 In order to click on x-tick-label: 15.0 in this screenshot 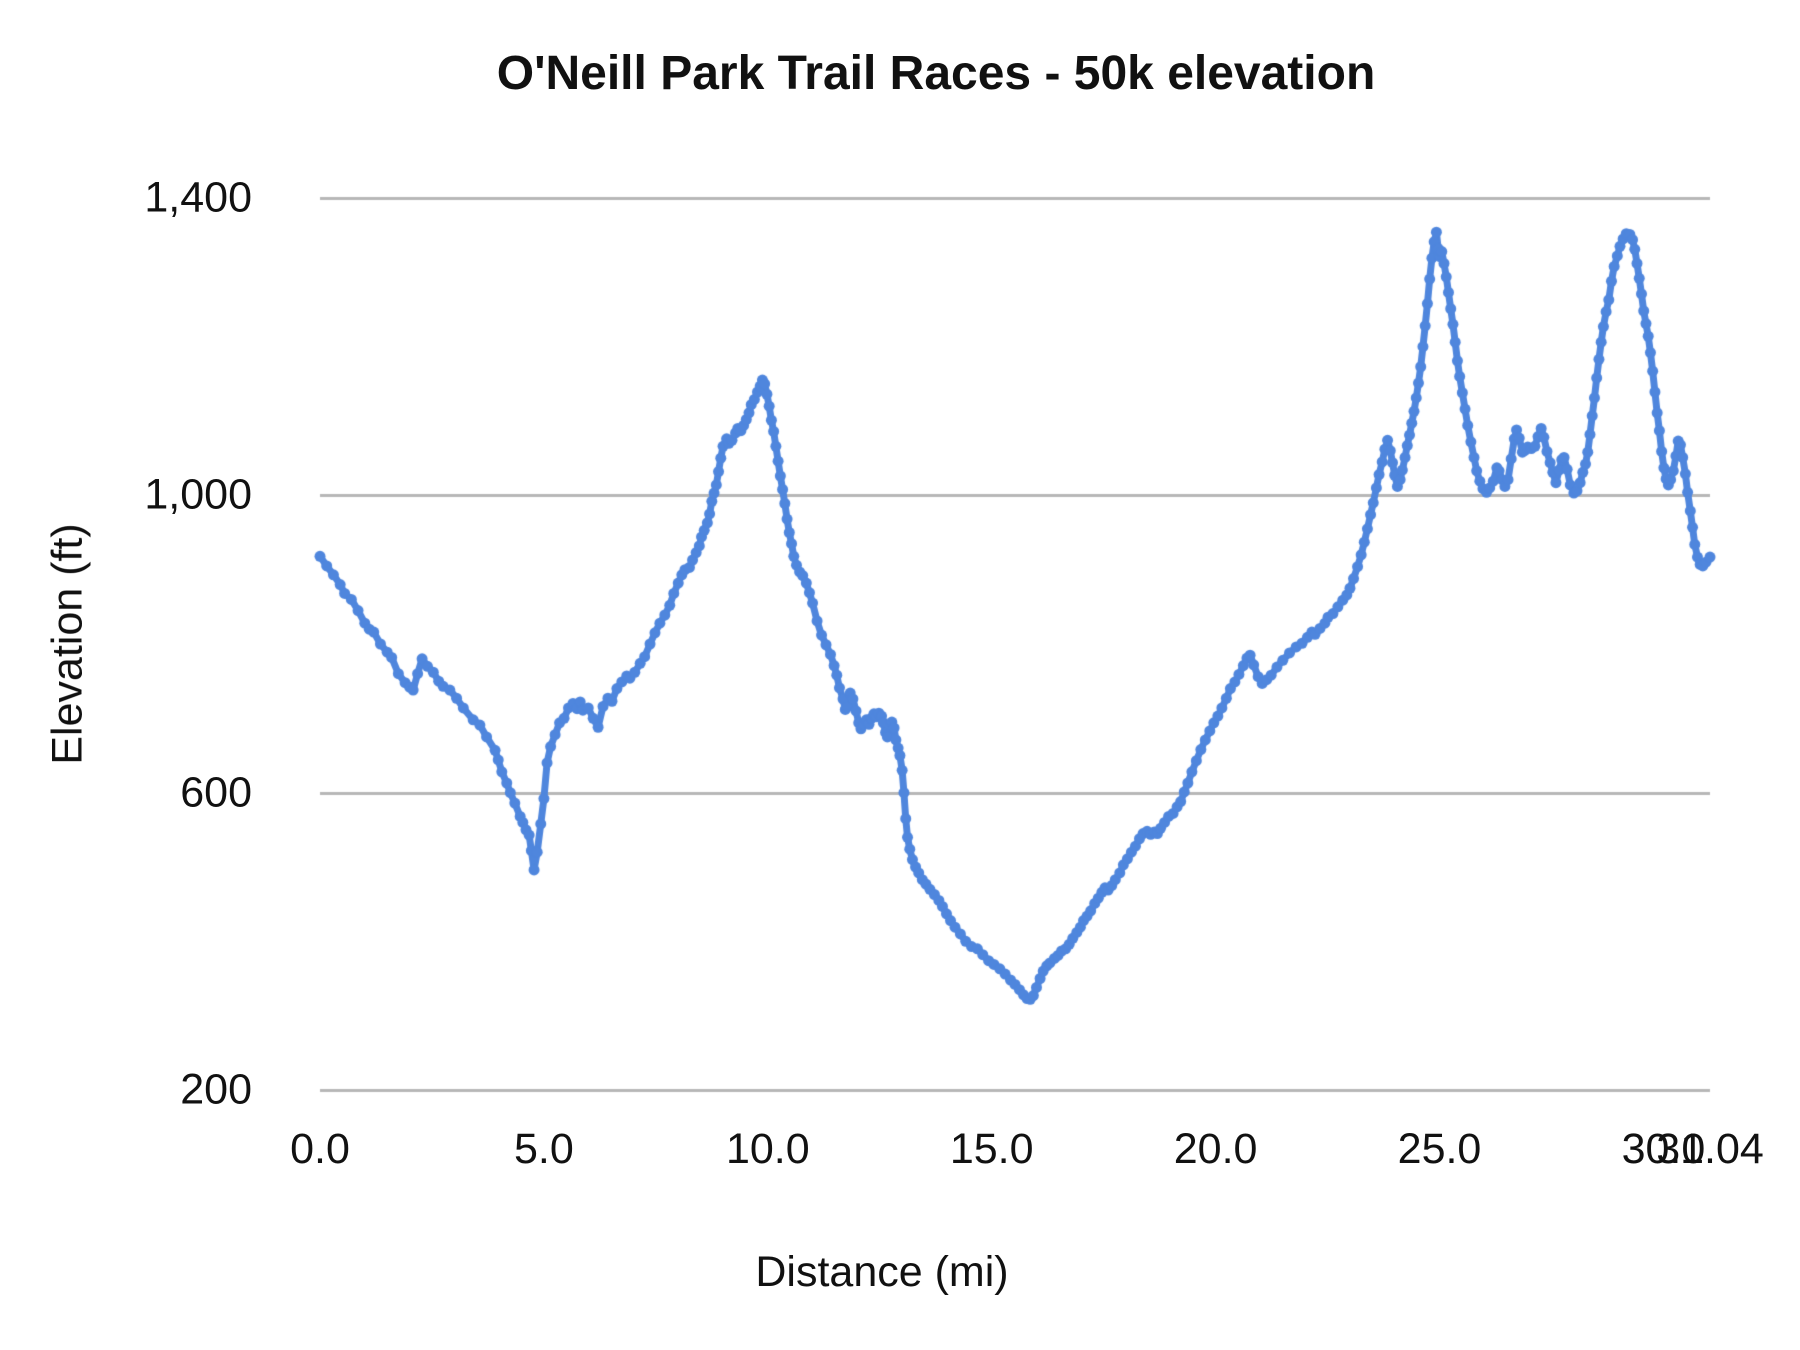, I will do `click(991, 1149)`.